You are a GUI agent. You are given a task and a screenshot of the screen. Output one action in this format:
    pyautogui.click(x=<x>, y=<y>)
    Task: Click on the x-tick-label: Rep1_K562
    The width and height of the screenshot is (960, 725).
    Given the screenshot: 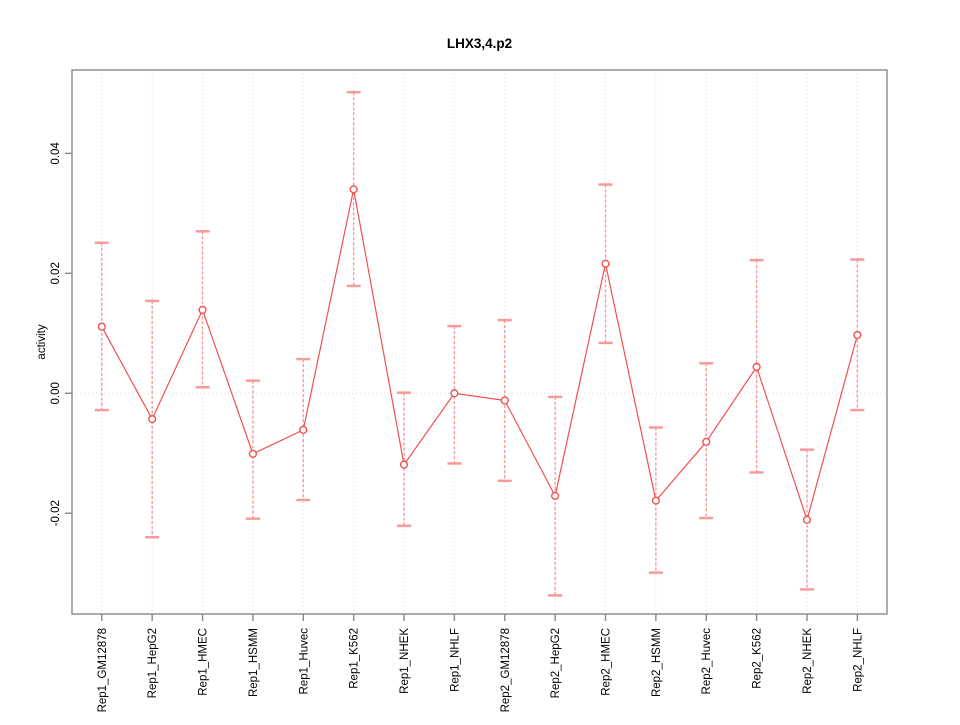 What is the action you would take?
    pyautogui.click(x=355, y=658)
    